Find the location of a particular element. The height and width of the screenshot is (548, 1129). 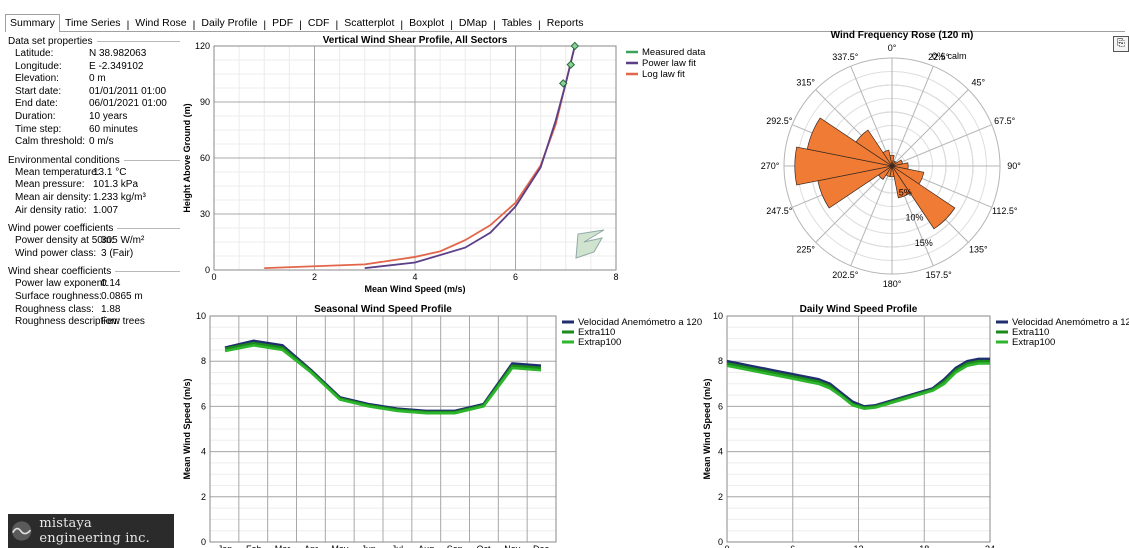

property-value: 0 m is located at coordinates (97, 79).